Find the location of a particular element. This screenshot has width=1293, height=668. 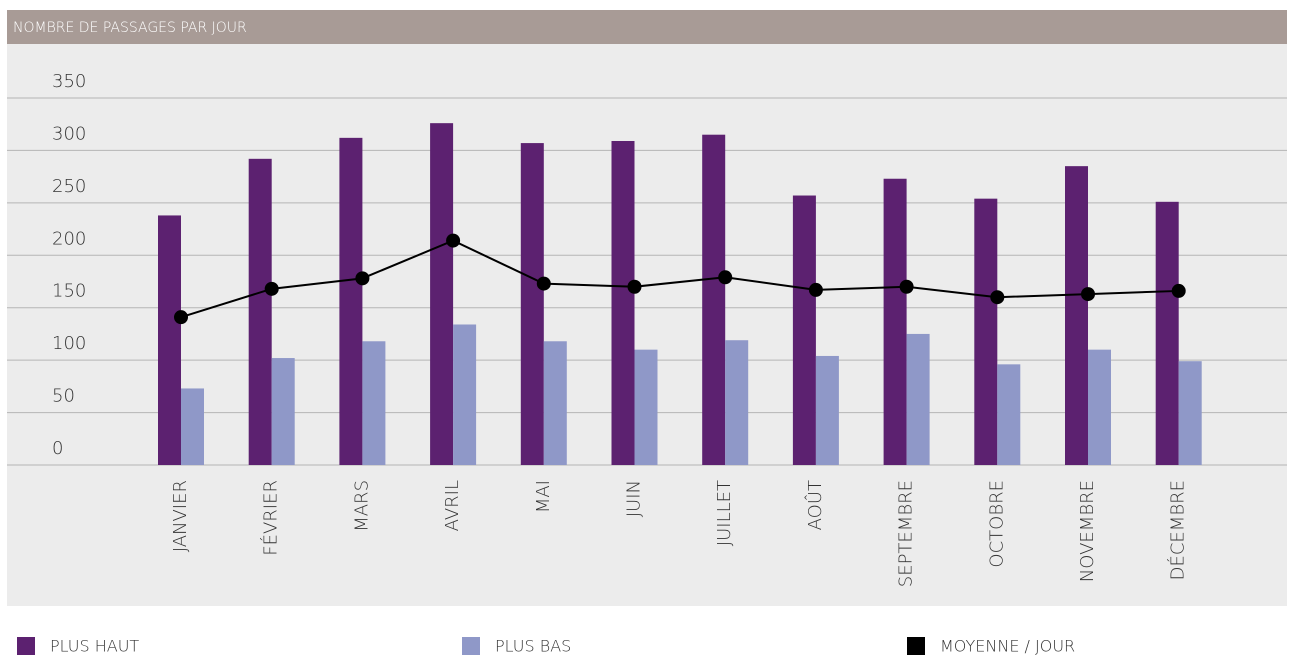

chart-title: NOMBRE DE PASSAGES PAR JOUR is located at coordinates (130, 28).